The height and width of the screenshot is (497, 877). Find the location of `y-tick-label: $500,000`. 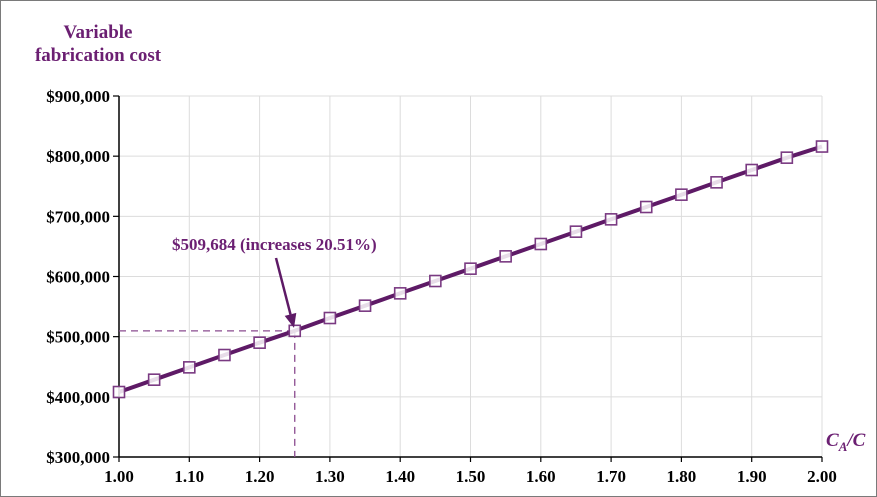

y-tick-label: $500,000 is located at coordinates (78, 337).